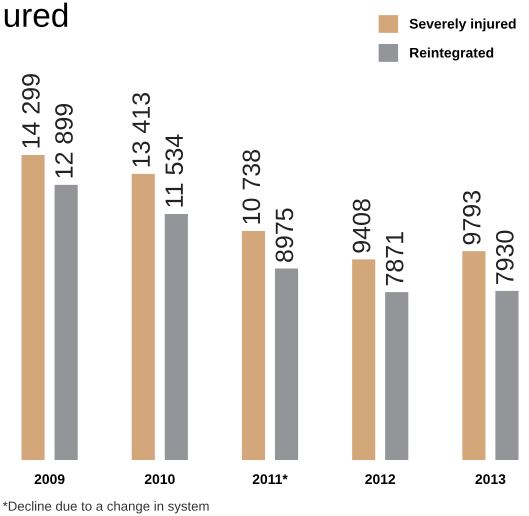  Describe the element at coordinates (251, 187) in the screenshot. I see `data-label: 10 738` at that location.